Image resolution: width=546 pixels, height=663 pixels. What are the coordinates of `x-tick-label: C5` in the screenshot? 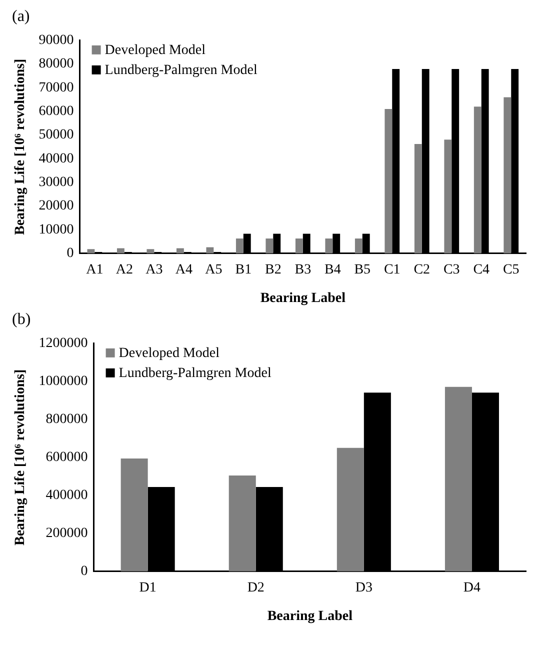 It's located at (511, 270).